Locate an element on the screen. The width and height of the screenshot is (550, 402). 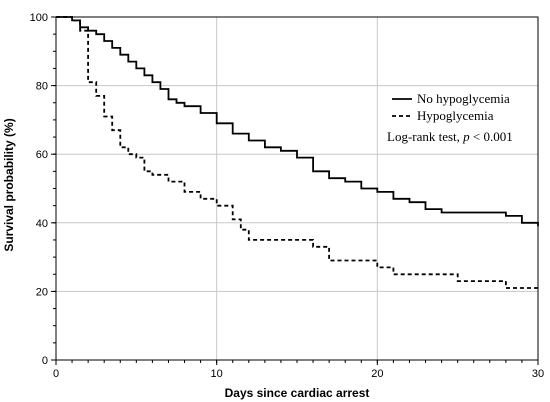
legend-label-hypoglycemia: Hypoglycemia is located at coordinates (455, 115).